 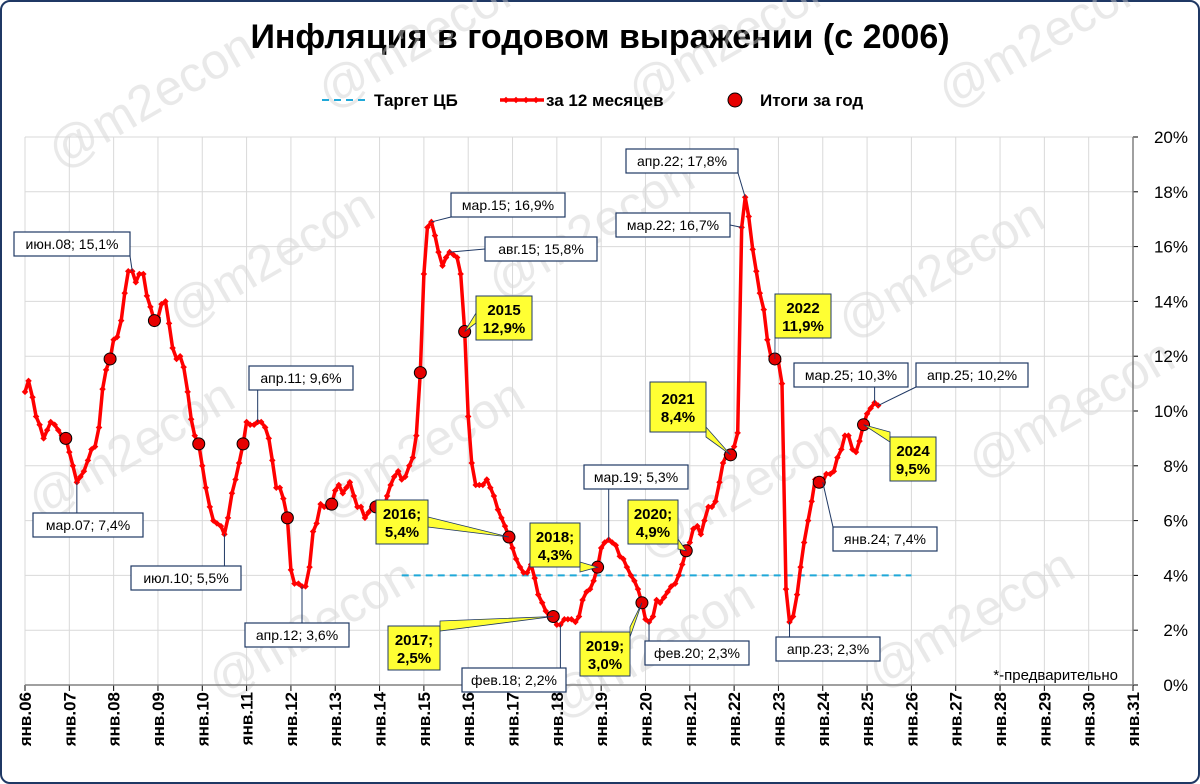 I want to click on year-callout-value: 12,9%, so click(x=504, y=328).